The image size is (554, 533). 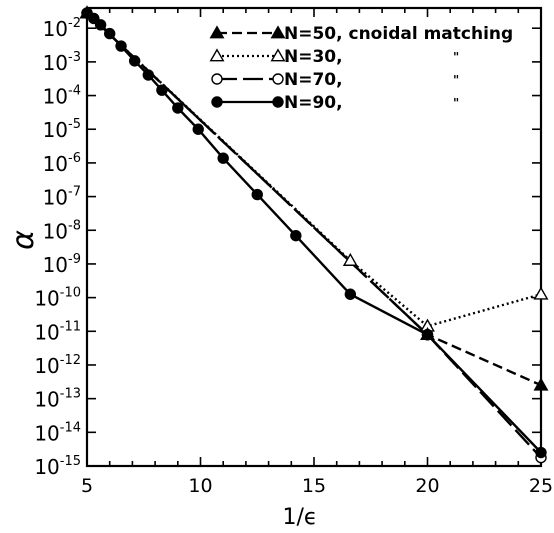 What do you see at coordinates (57, 298) in the screenshot?
I see `y-tick-label: 10⁻¹⁰` at bounding box center [57, 298].